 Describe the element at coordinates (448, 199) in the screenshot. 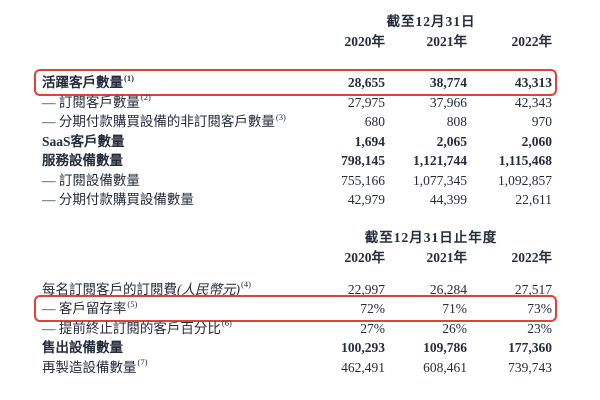

I see `value-2021: 44,399` at that location.